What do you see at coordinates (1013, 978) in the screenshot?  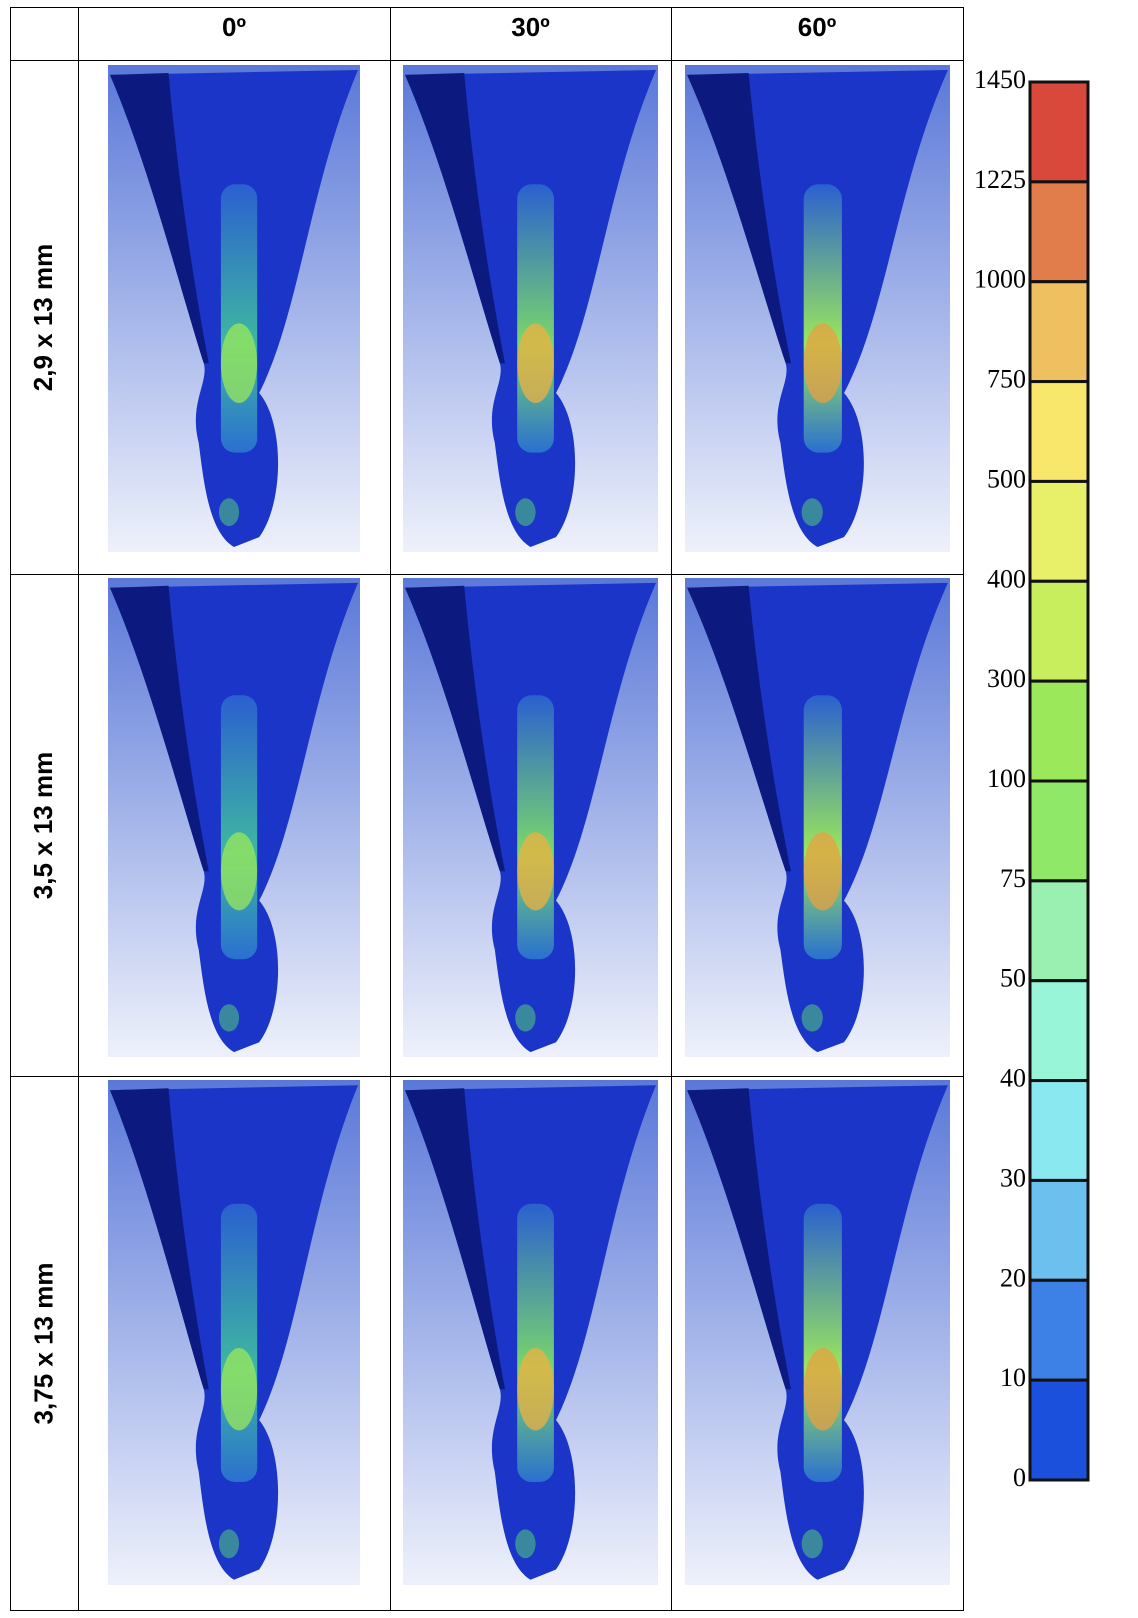 I see `legend-label: 50` at bounding box center [1013, 978].